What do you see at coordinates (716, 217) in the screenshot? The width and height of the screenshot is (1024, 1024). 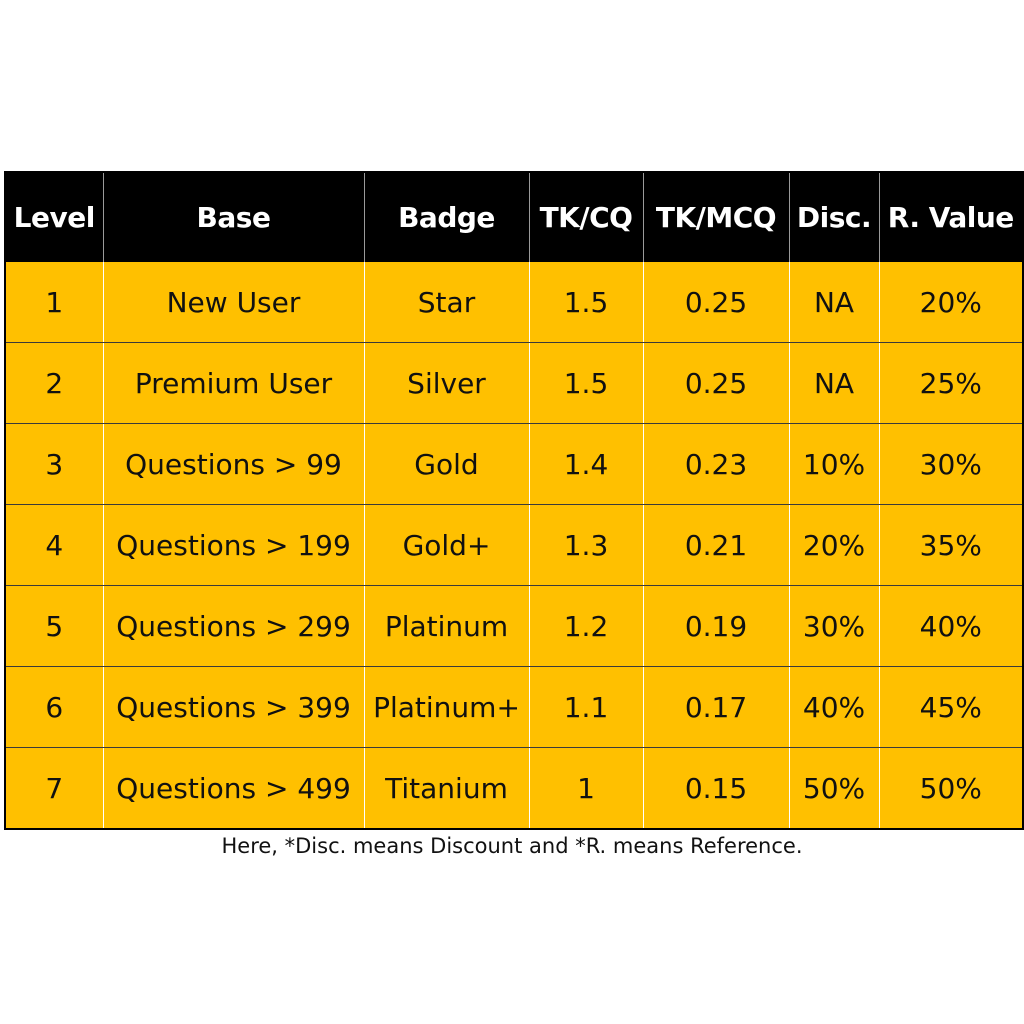 I see `header-cell-tk-mcq: TK/MCQ` at bounding box center [716, 217].